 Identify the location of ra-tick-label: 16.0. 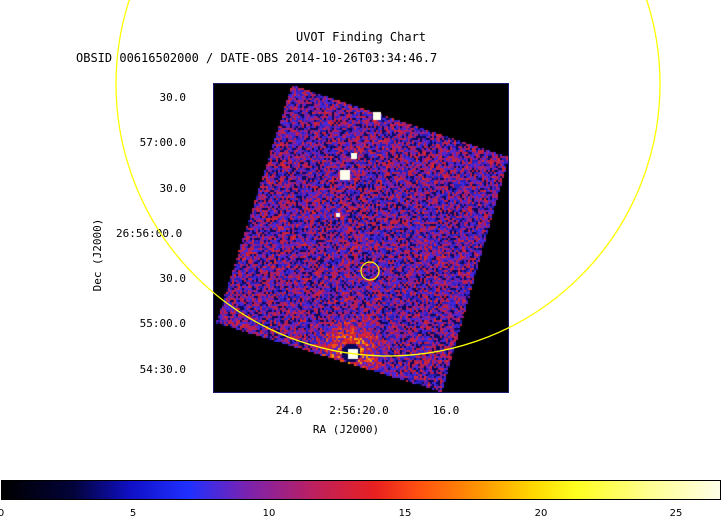
(446, 410).